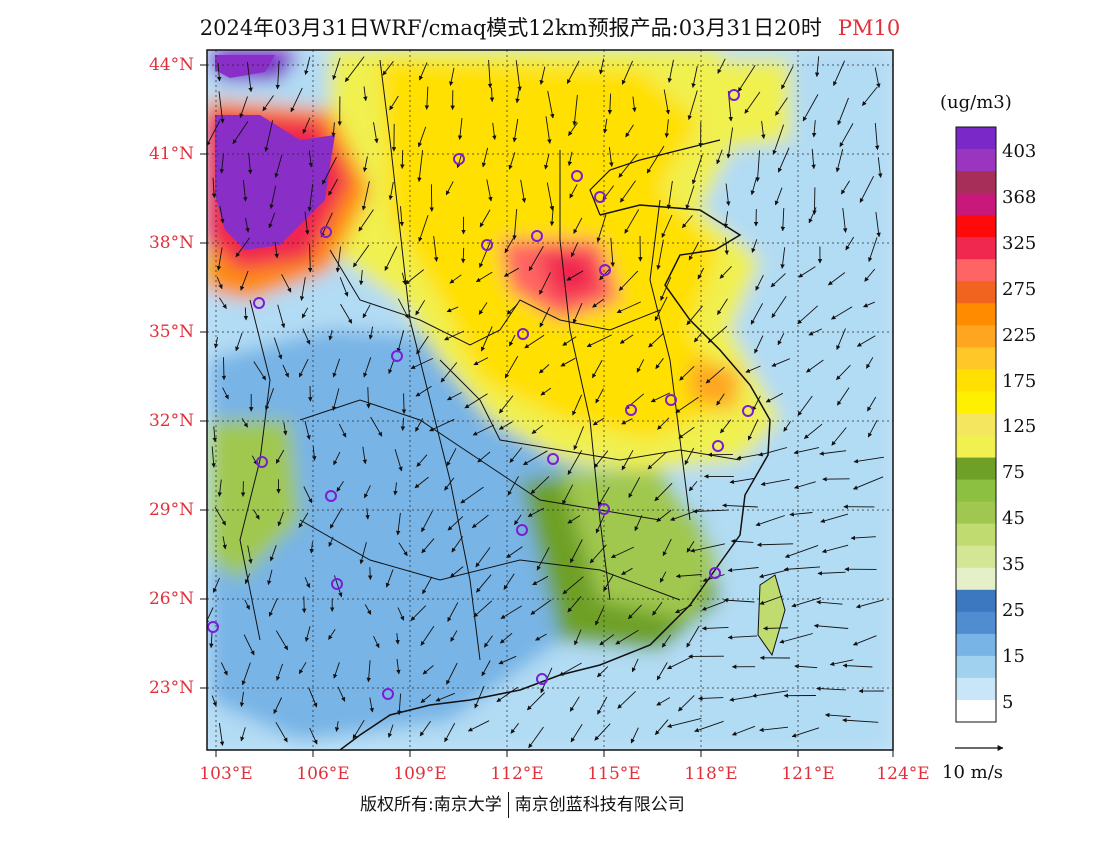  What do you see at coordinates (976, 424) in the screenshot?
I see `colorbar` at bounding box center [976, 424].